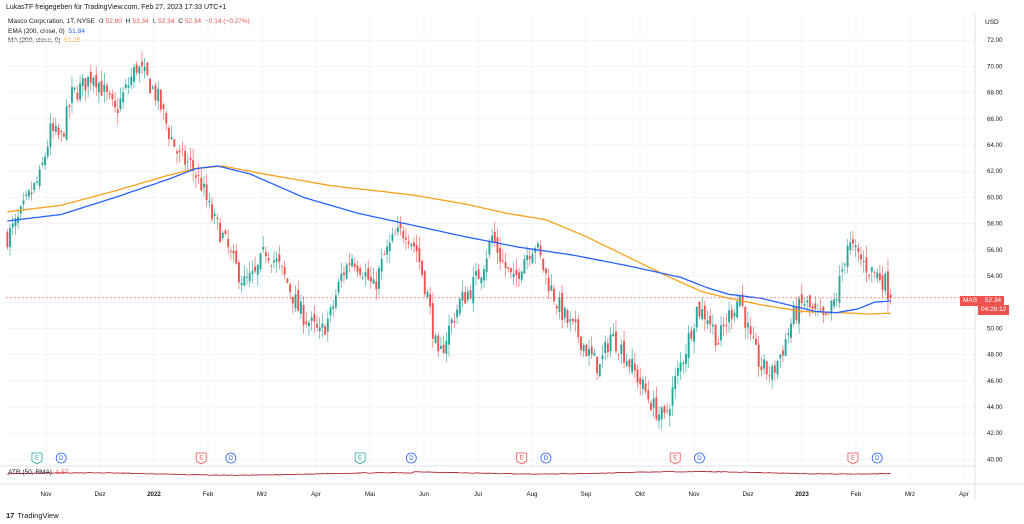 The image size is (1024, 524). I want to click on ema-legend: EMA (200, close, 0) 51.84, so click(47, 31).